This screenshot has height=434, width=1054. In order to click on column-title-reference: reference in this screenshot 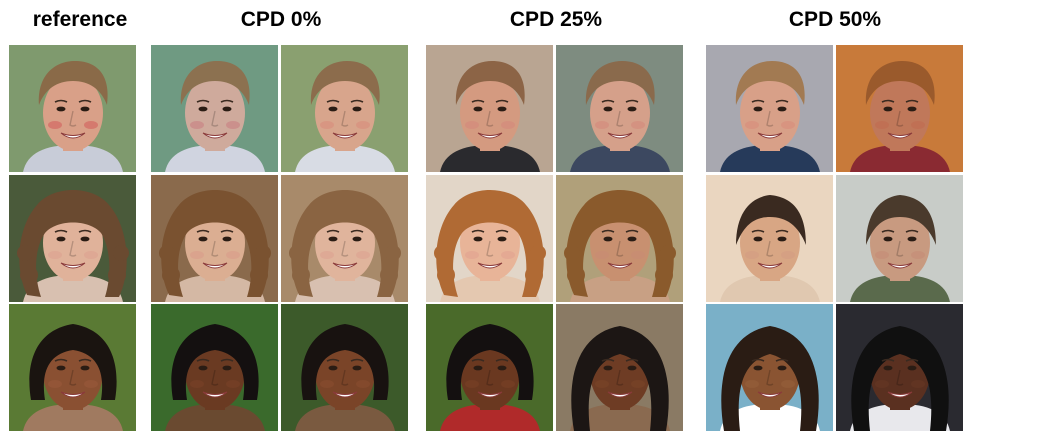, I will do `click(80, 19)`.